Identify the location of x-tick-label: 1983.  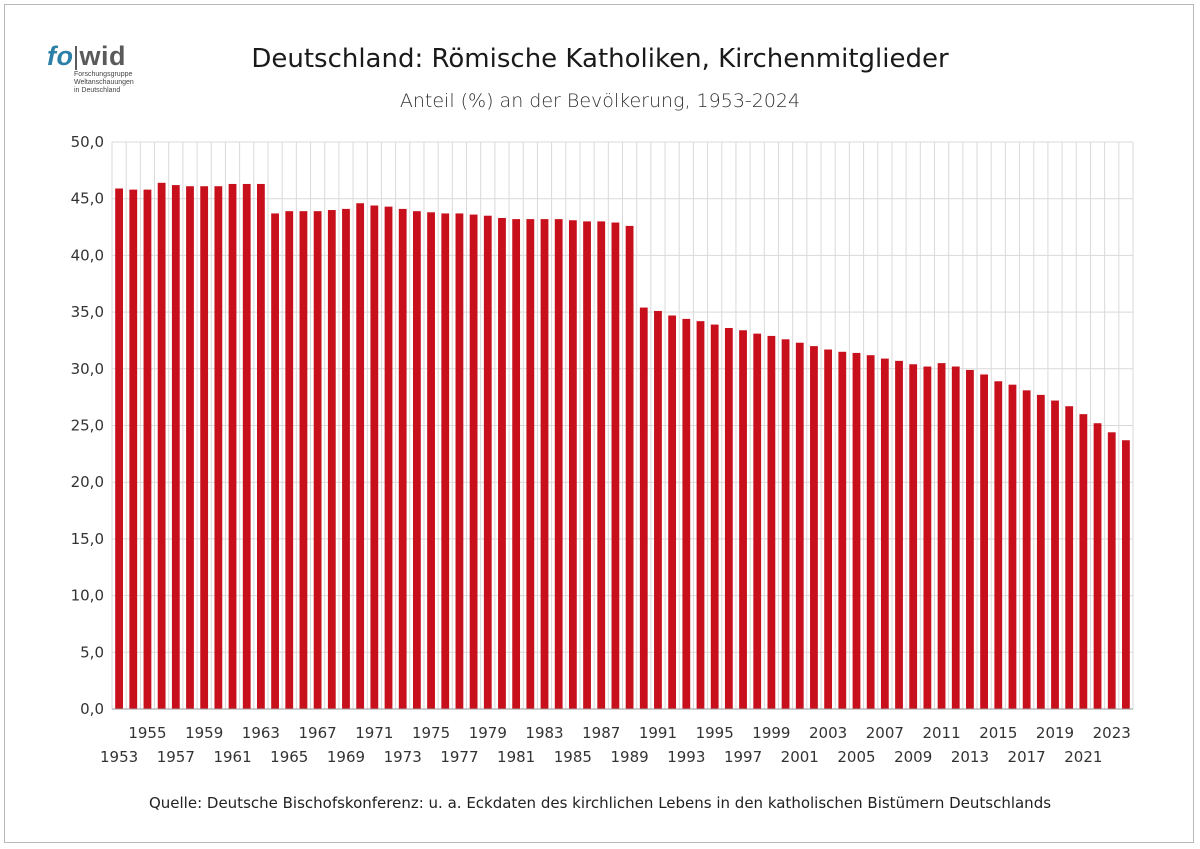
(544, 733).